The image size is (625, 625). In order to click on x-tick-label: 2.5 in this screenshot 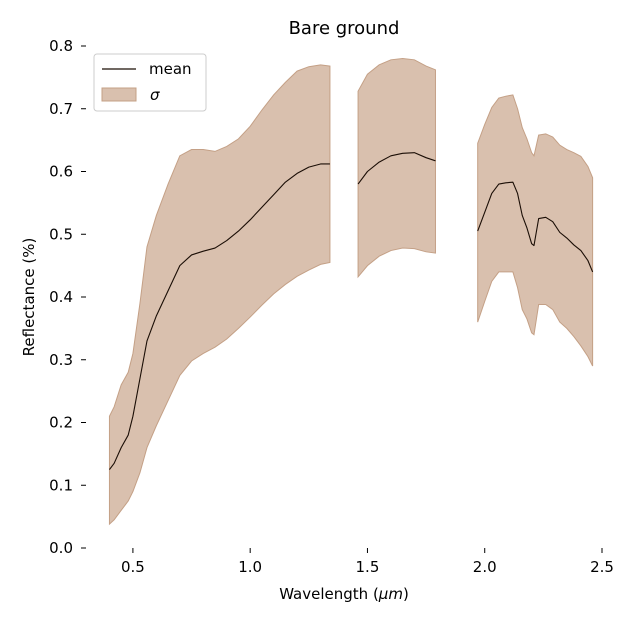, I will do `click(602, 567)`.